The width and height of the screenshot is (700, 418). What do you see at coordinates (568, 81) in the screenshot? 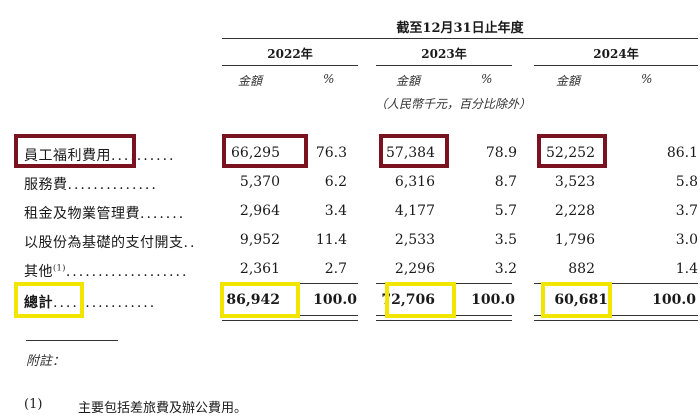
I see `amount-header-2024: 金額` at bounding box center [568, 81].